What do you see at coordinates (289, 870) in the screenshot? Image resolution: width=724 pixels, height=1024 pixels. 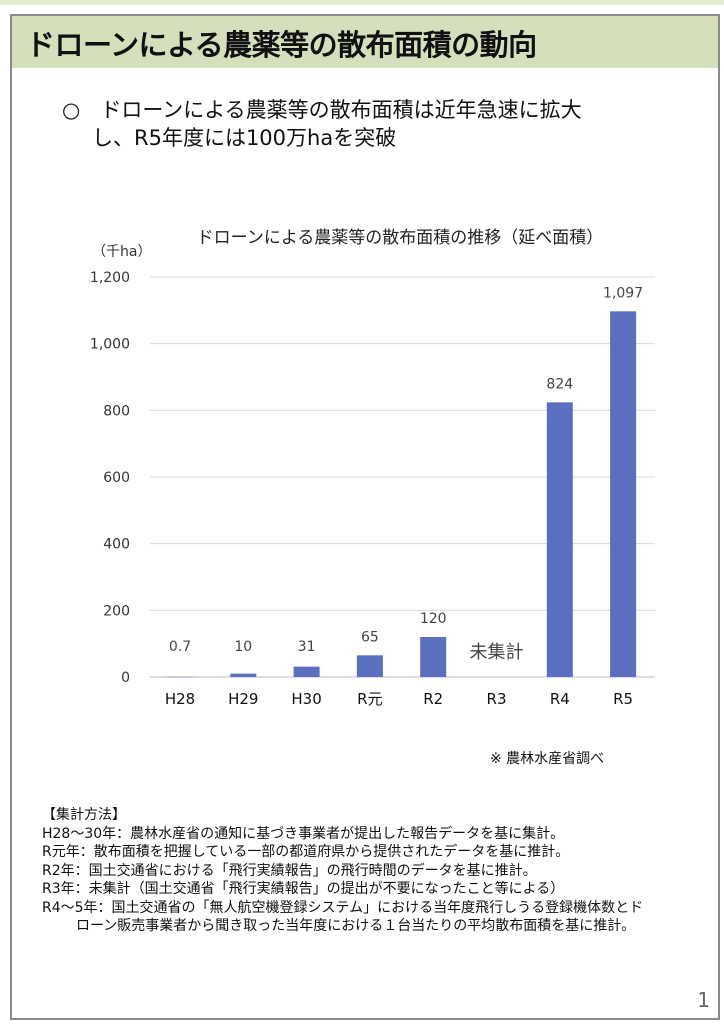 I see `method-line: R2年：国土交通省における「飛行実績報告」の飛行時間のデータを基に推計。` at bounding box center [289, 870].